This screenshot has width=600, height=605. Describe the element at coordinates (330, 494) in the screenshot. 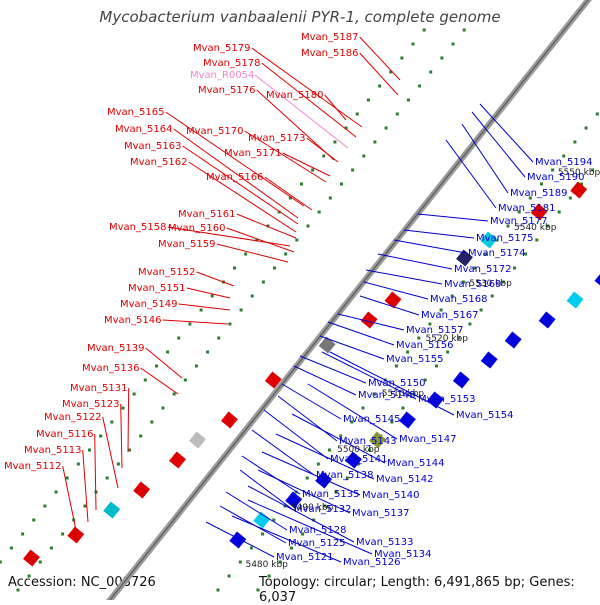

I see `gene-label-right: Mvan_5135` at that location.